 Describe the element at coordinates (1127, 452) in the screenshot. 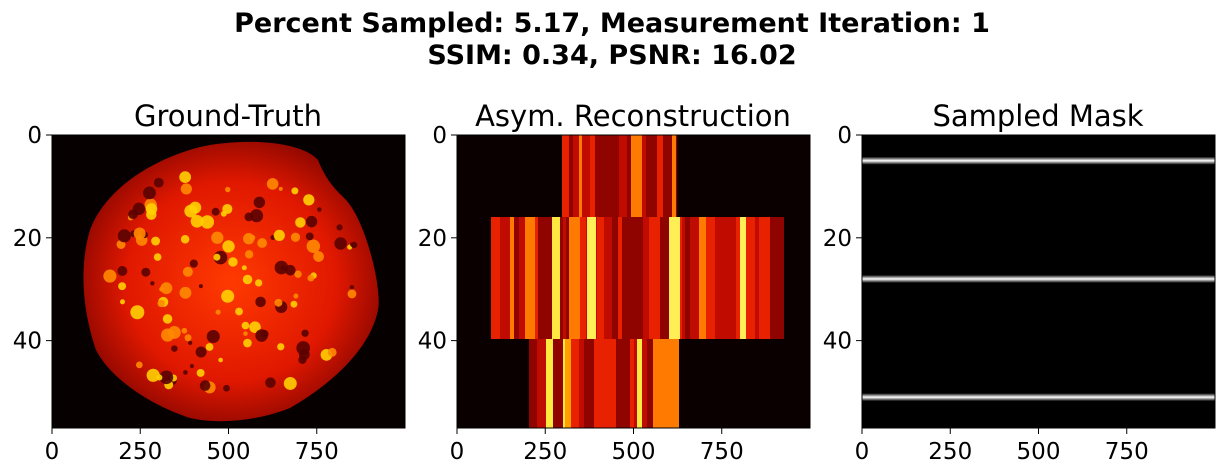

I see `x-tick-label: 750` at that location.